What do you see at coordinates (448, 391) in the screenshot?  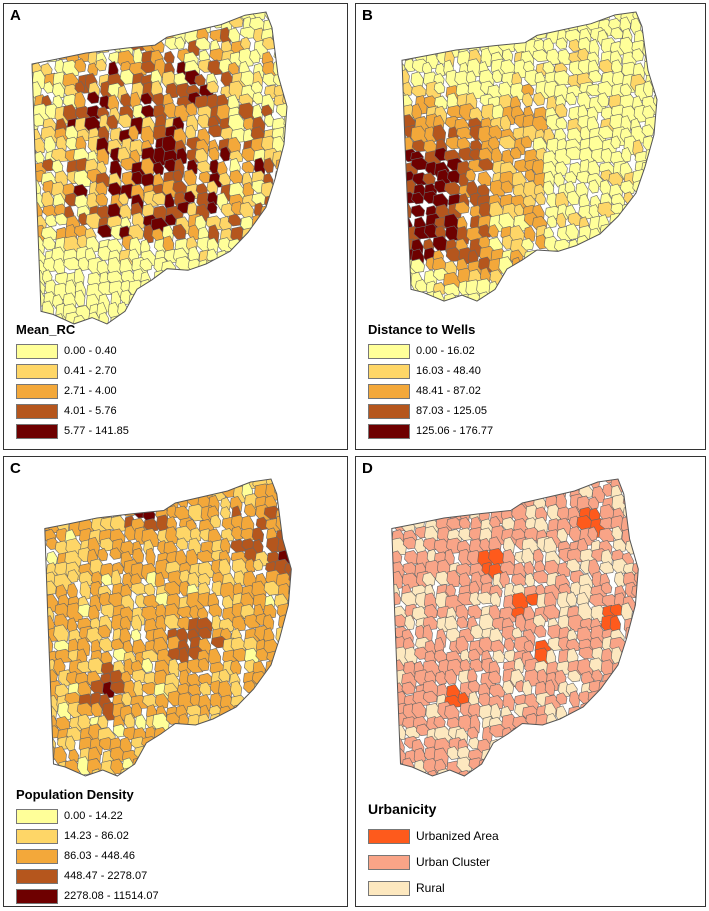 I see `legend-label: 48.41 - 87.02` at bounding box center [448, 391].